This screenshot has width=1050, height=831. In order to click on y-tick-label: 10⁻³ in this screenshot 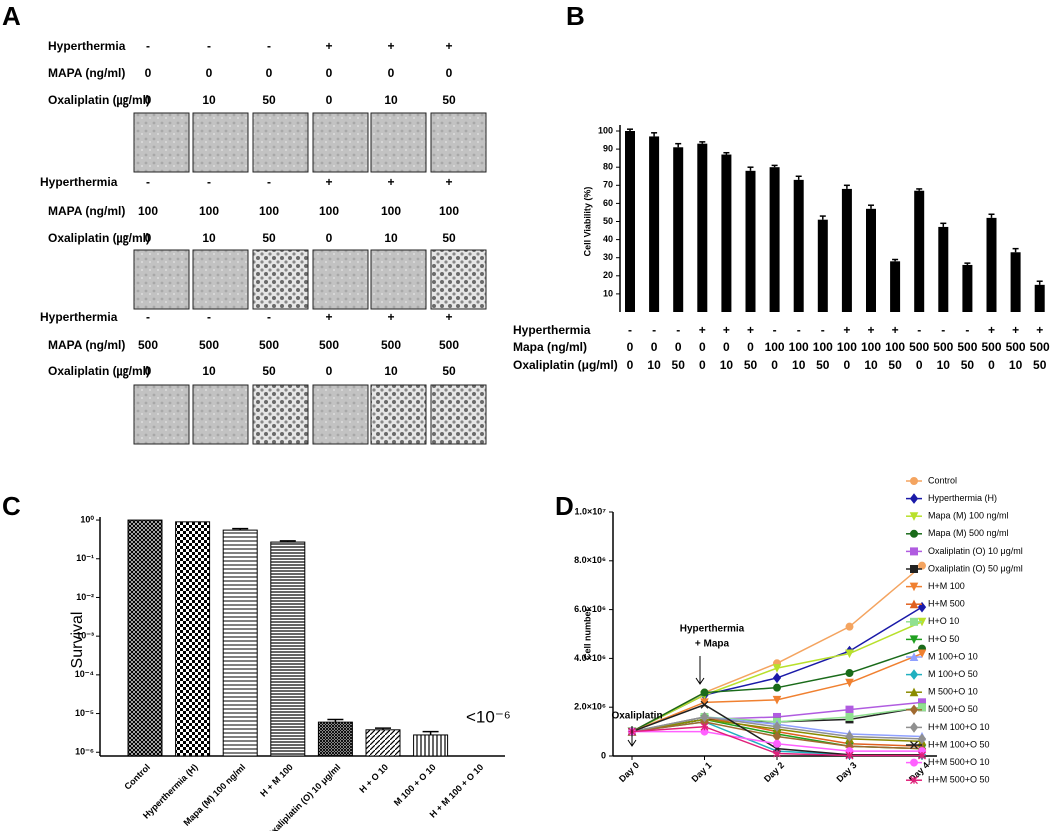, I will do `click(85, 636)`.